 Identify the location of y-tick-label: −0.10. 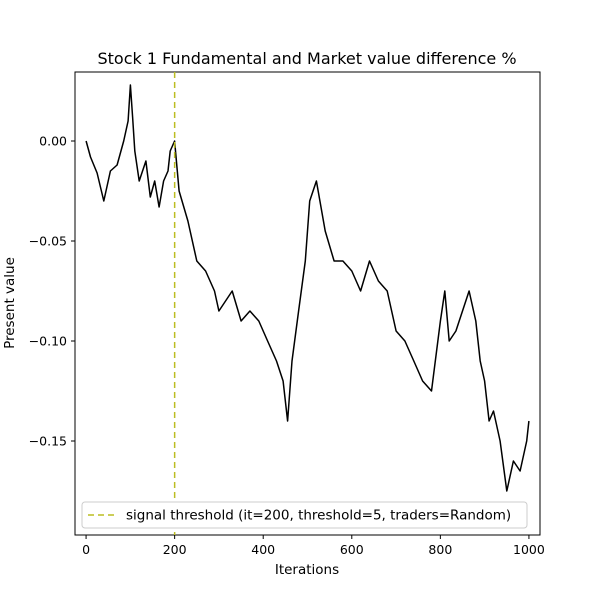
(48, 341).